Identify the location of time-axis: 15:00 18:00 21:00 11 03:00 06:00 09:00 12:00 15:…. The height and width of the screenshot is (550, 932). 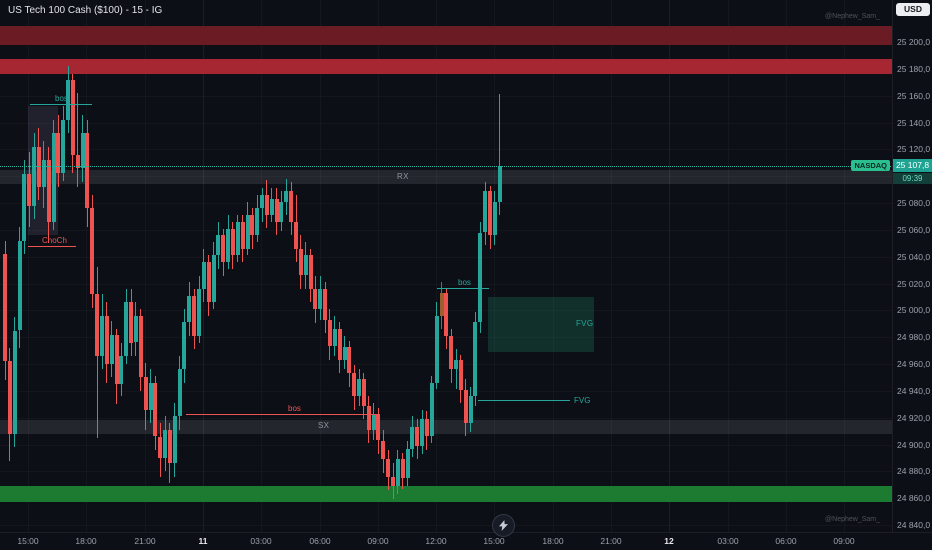
(466, 541).